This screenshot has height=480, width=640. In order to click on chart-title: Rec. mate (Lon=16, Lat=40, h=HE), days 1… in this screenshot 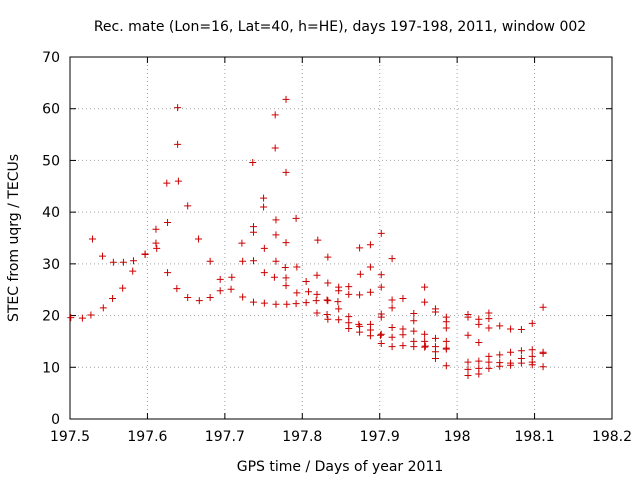, I will do `click(340, 27)`.